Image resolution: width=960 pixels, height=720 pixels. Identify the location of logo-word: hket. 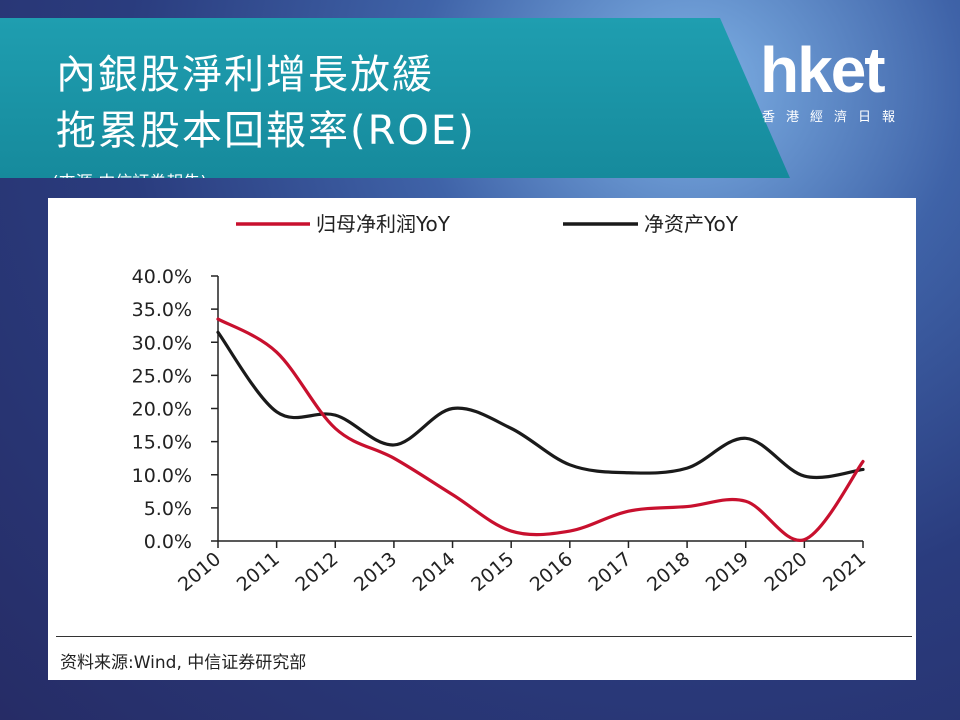
(823, 70).